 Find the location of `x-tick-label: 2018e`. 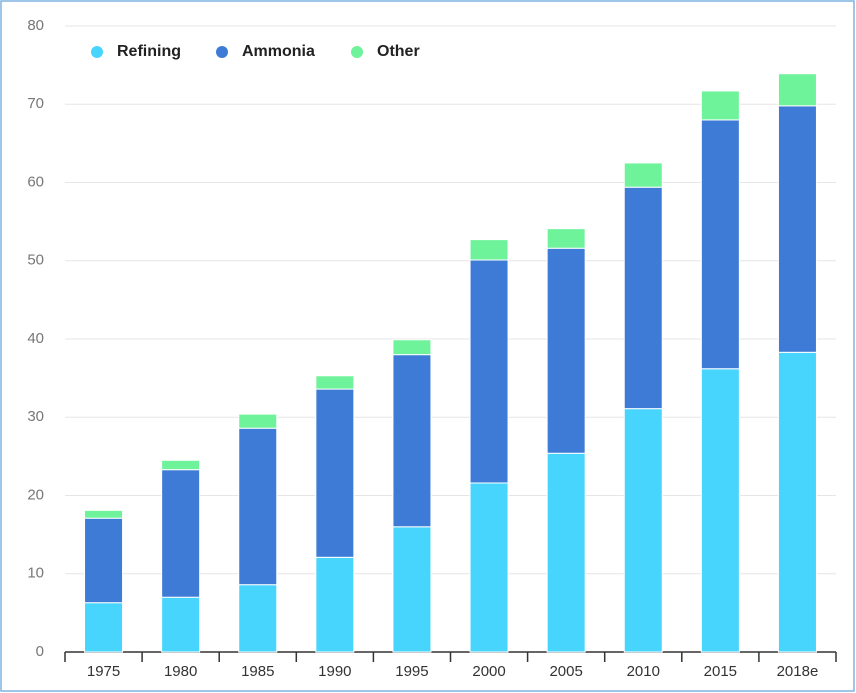

x-tick-label: 2018e is located at coordinates (798, 671).